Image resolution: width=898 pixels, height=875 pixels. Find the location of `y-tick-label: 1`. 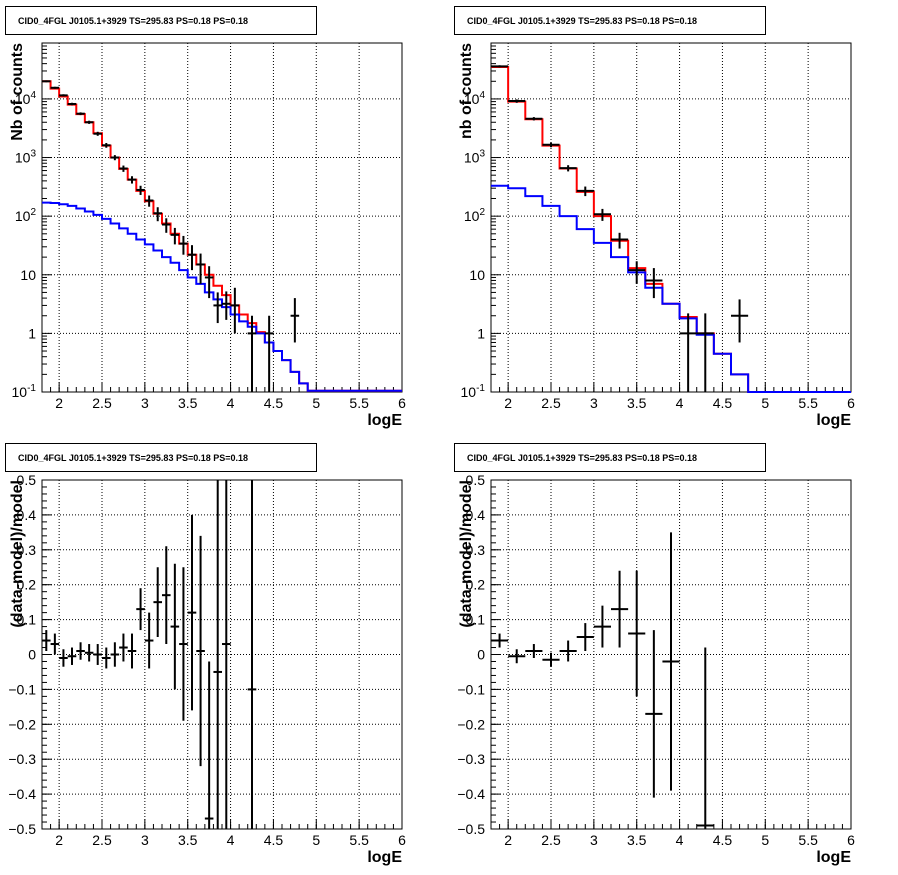

y-tick-label: 1 is located at coordinates (481, 333).